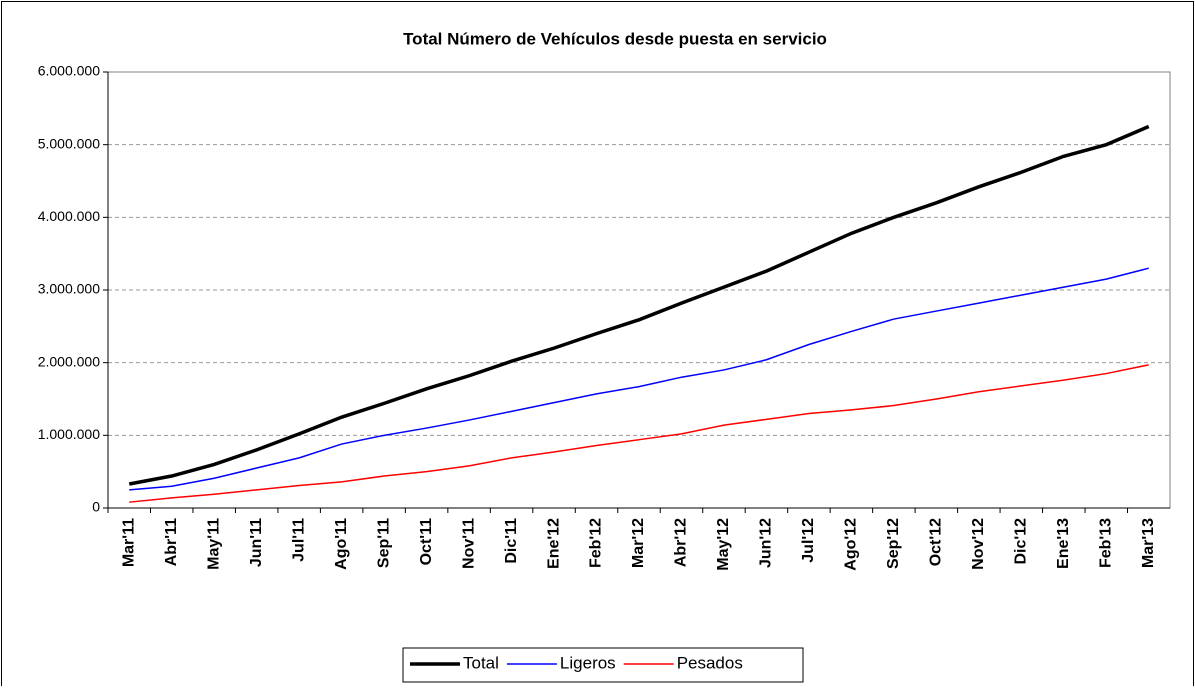 Image resolution: width=1195 pixels, height=691 pixels. Describe the element at coordinates (69, 434) in the screenshot. I see `y-tick-label: 1.000.000` at that location.